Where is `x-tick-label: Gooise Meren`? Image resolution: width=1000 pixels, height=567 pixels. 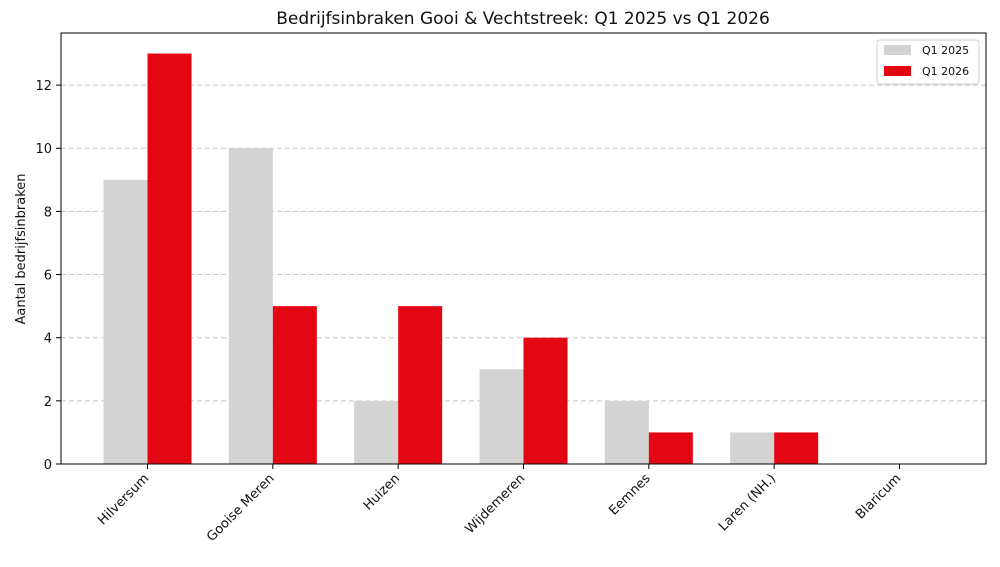 x-tick-label: Gooise Meren is located at coordinates (241, 508).